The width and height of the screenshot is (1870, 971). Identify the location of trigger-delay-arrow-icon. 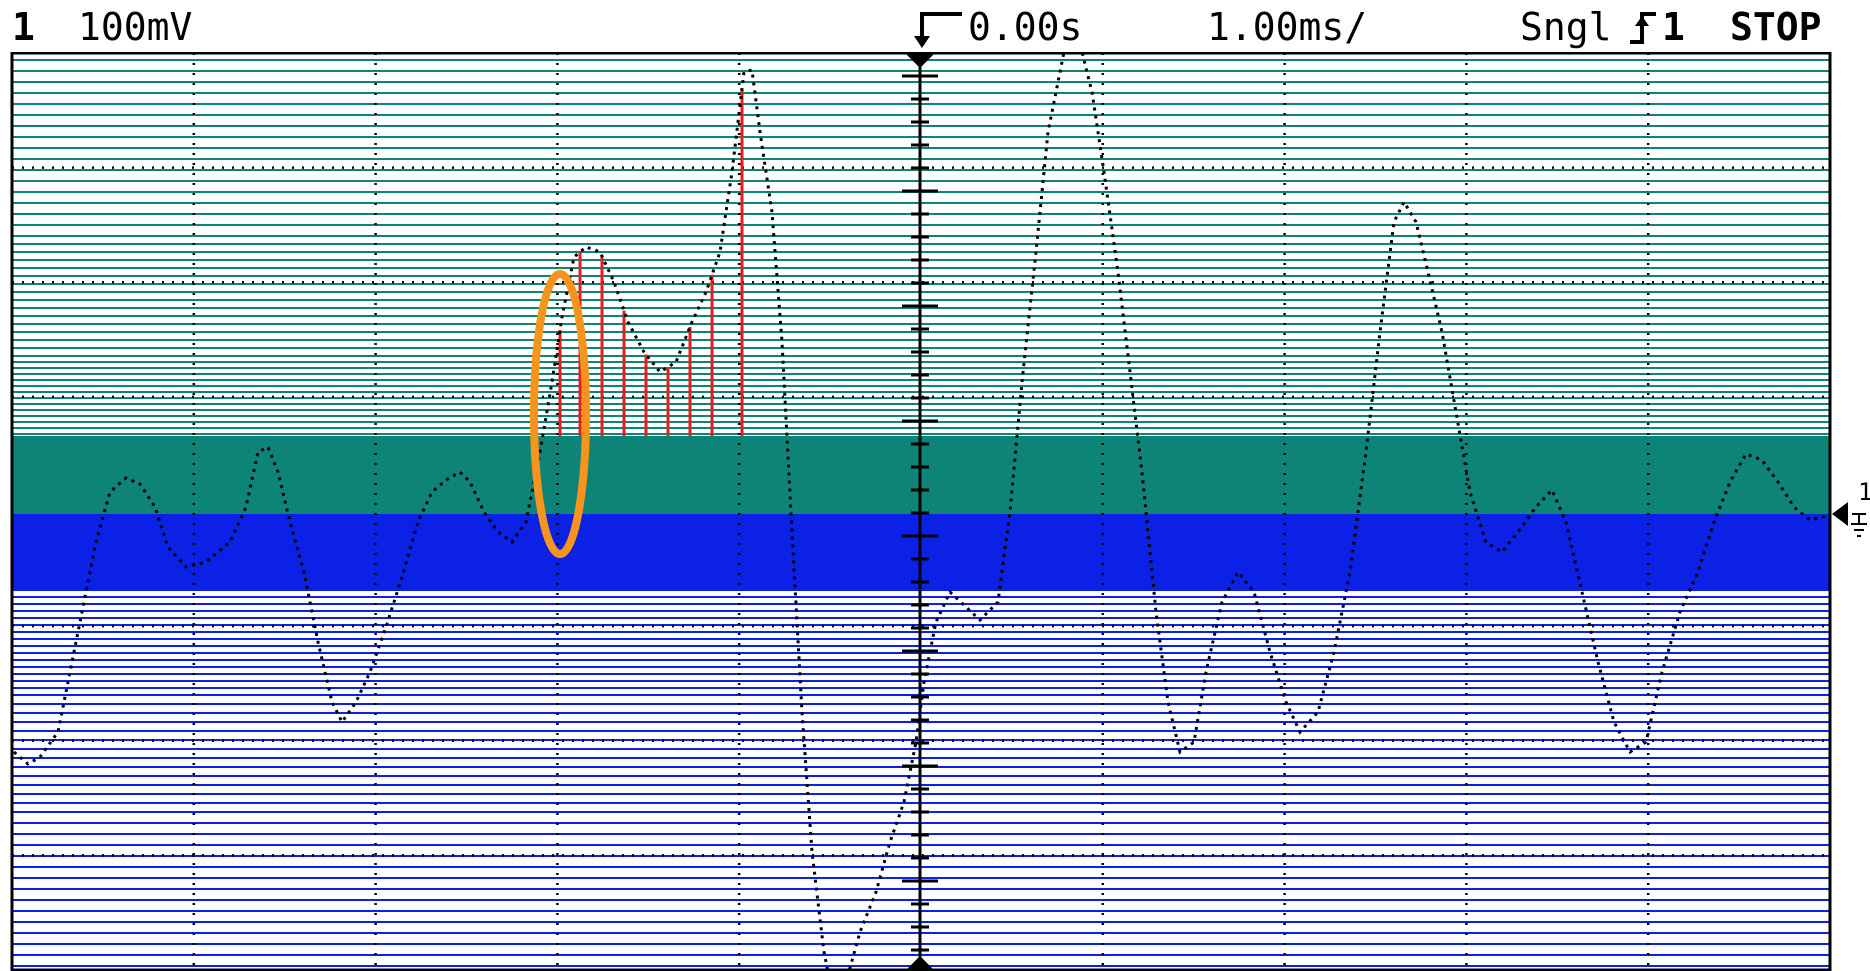
(938, 30).